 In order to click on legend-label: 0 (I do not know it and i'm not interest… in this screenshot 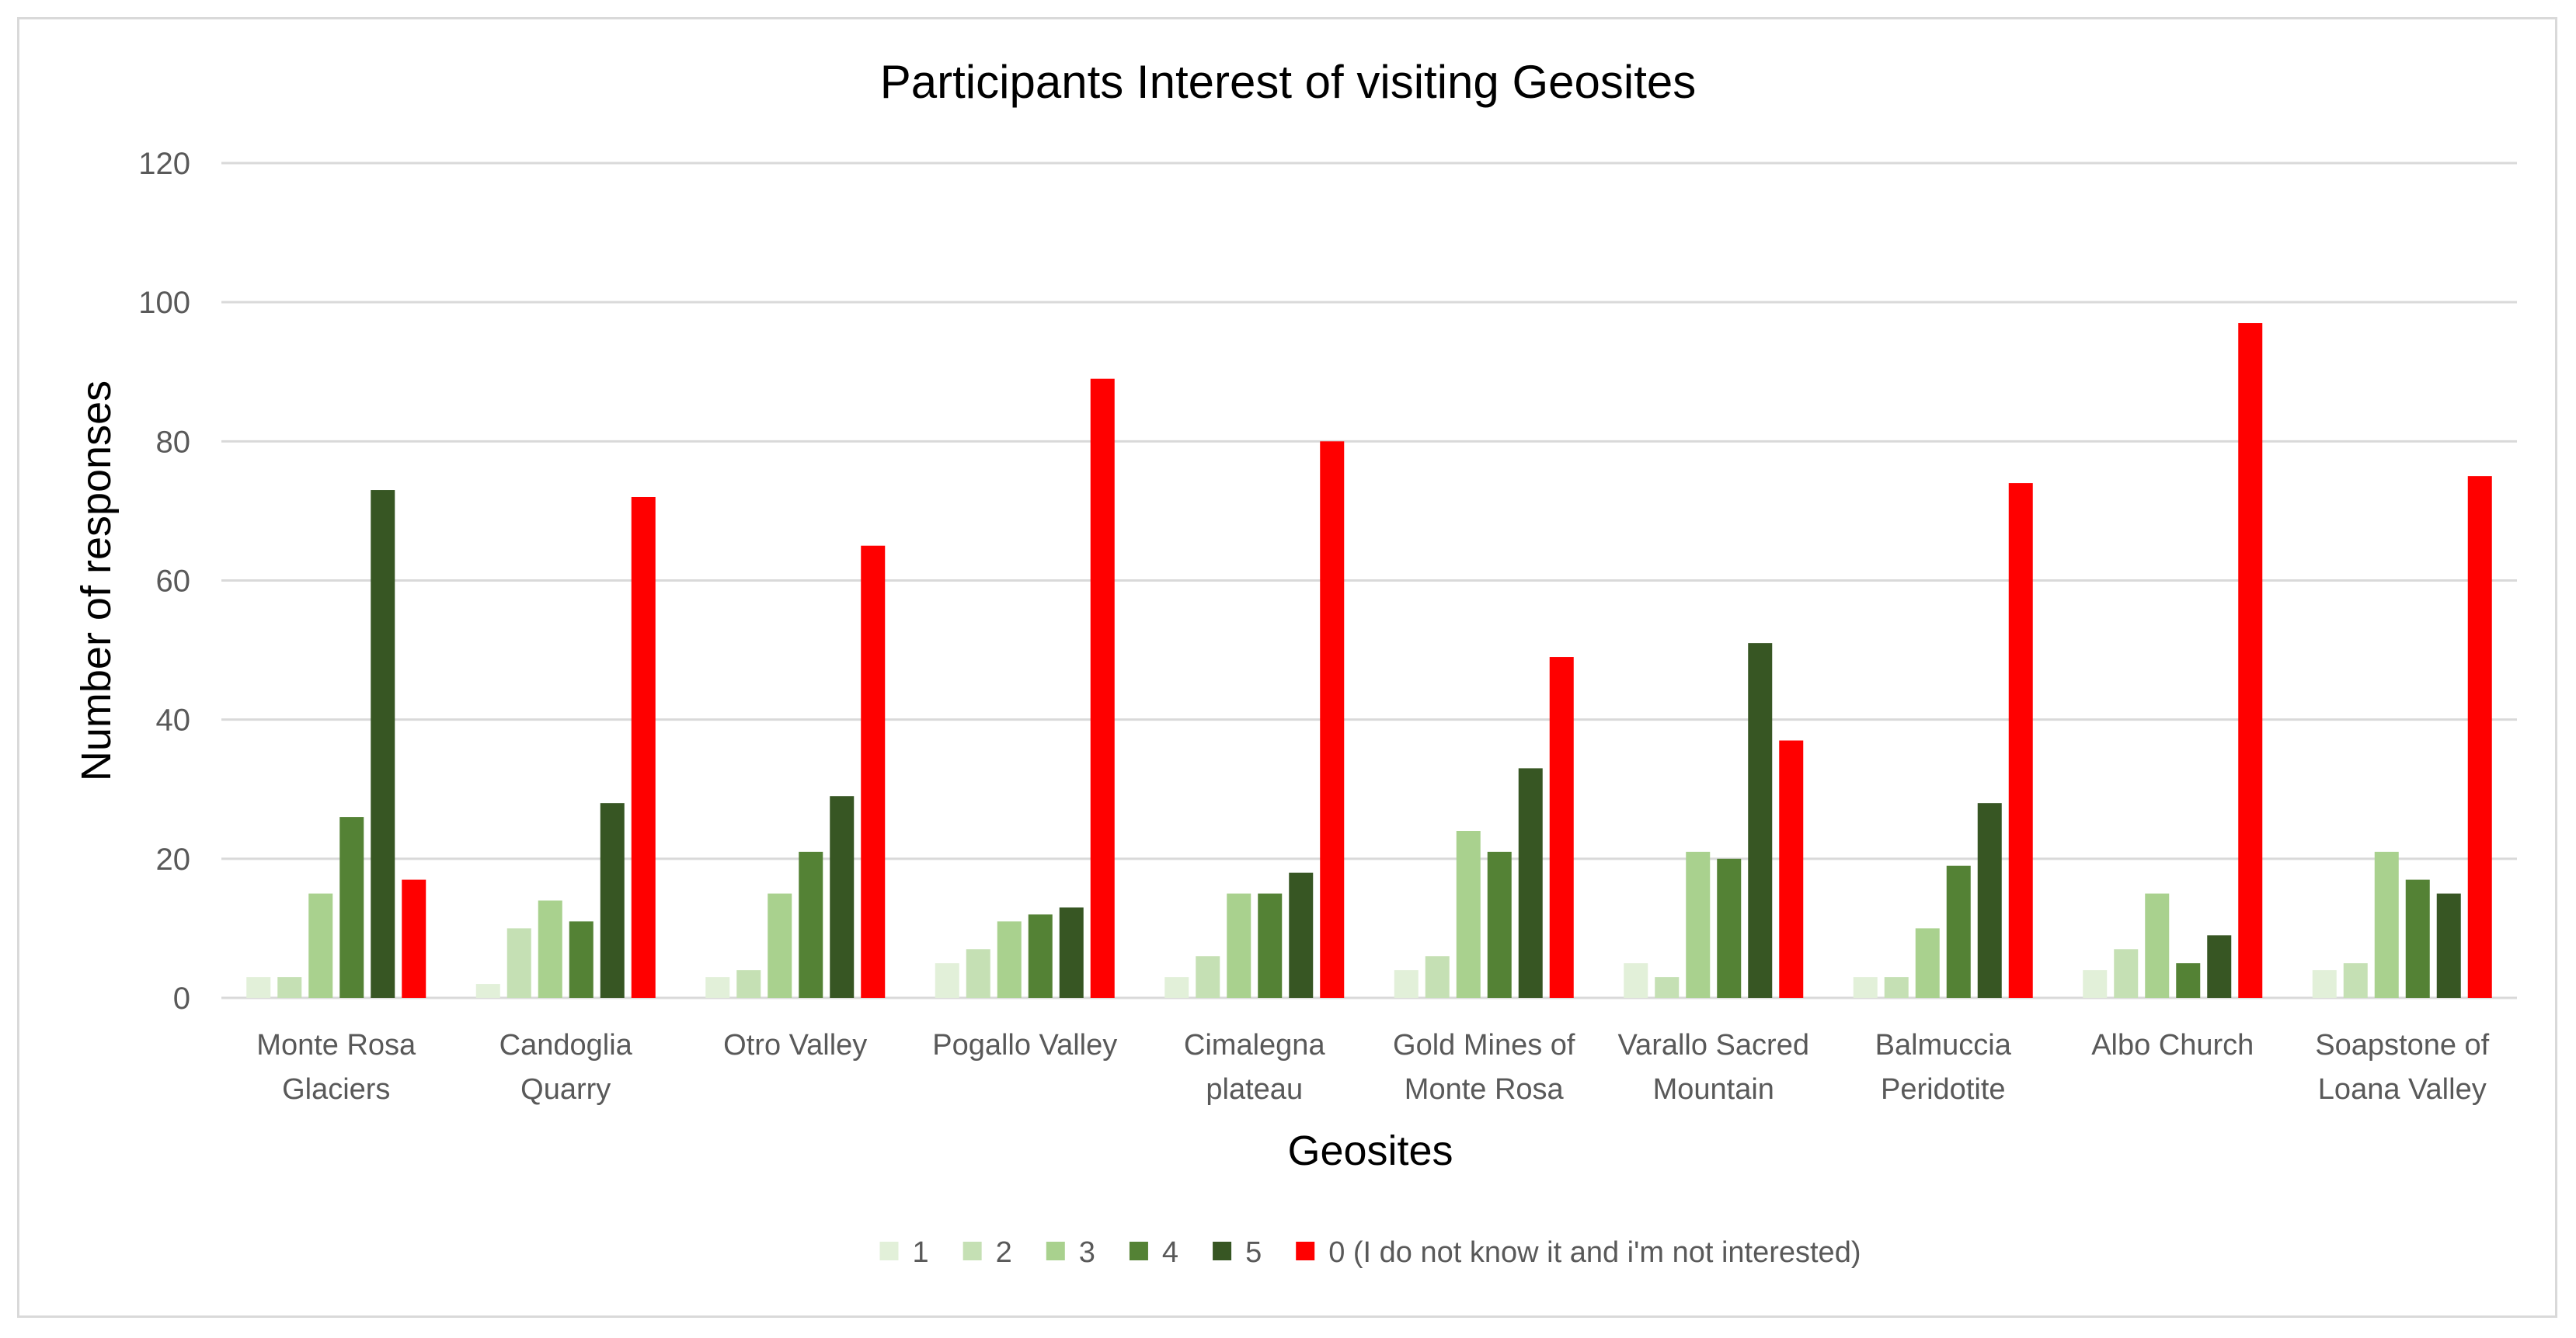, I will do `click(1594, 1252)`.